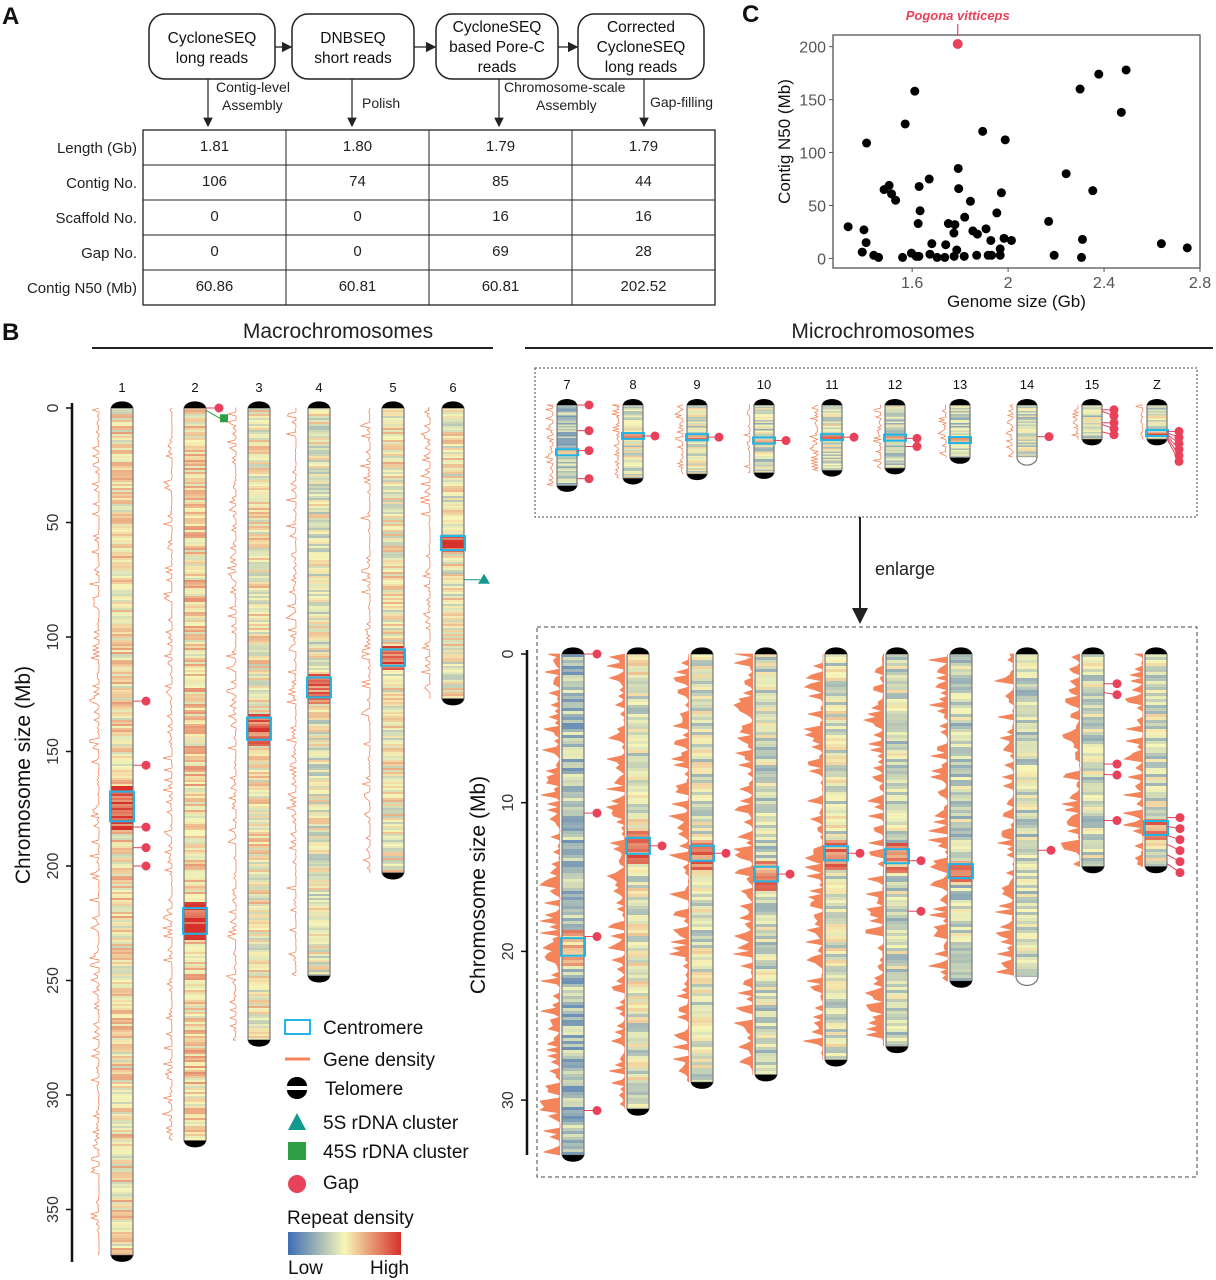 The height and width of the screenshot is (1280, 1216). What do you see at coordinates (641, 46) in the screenshot?
I see `pipeline-step-box` at bounding box center [641, 46].